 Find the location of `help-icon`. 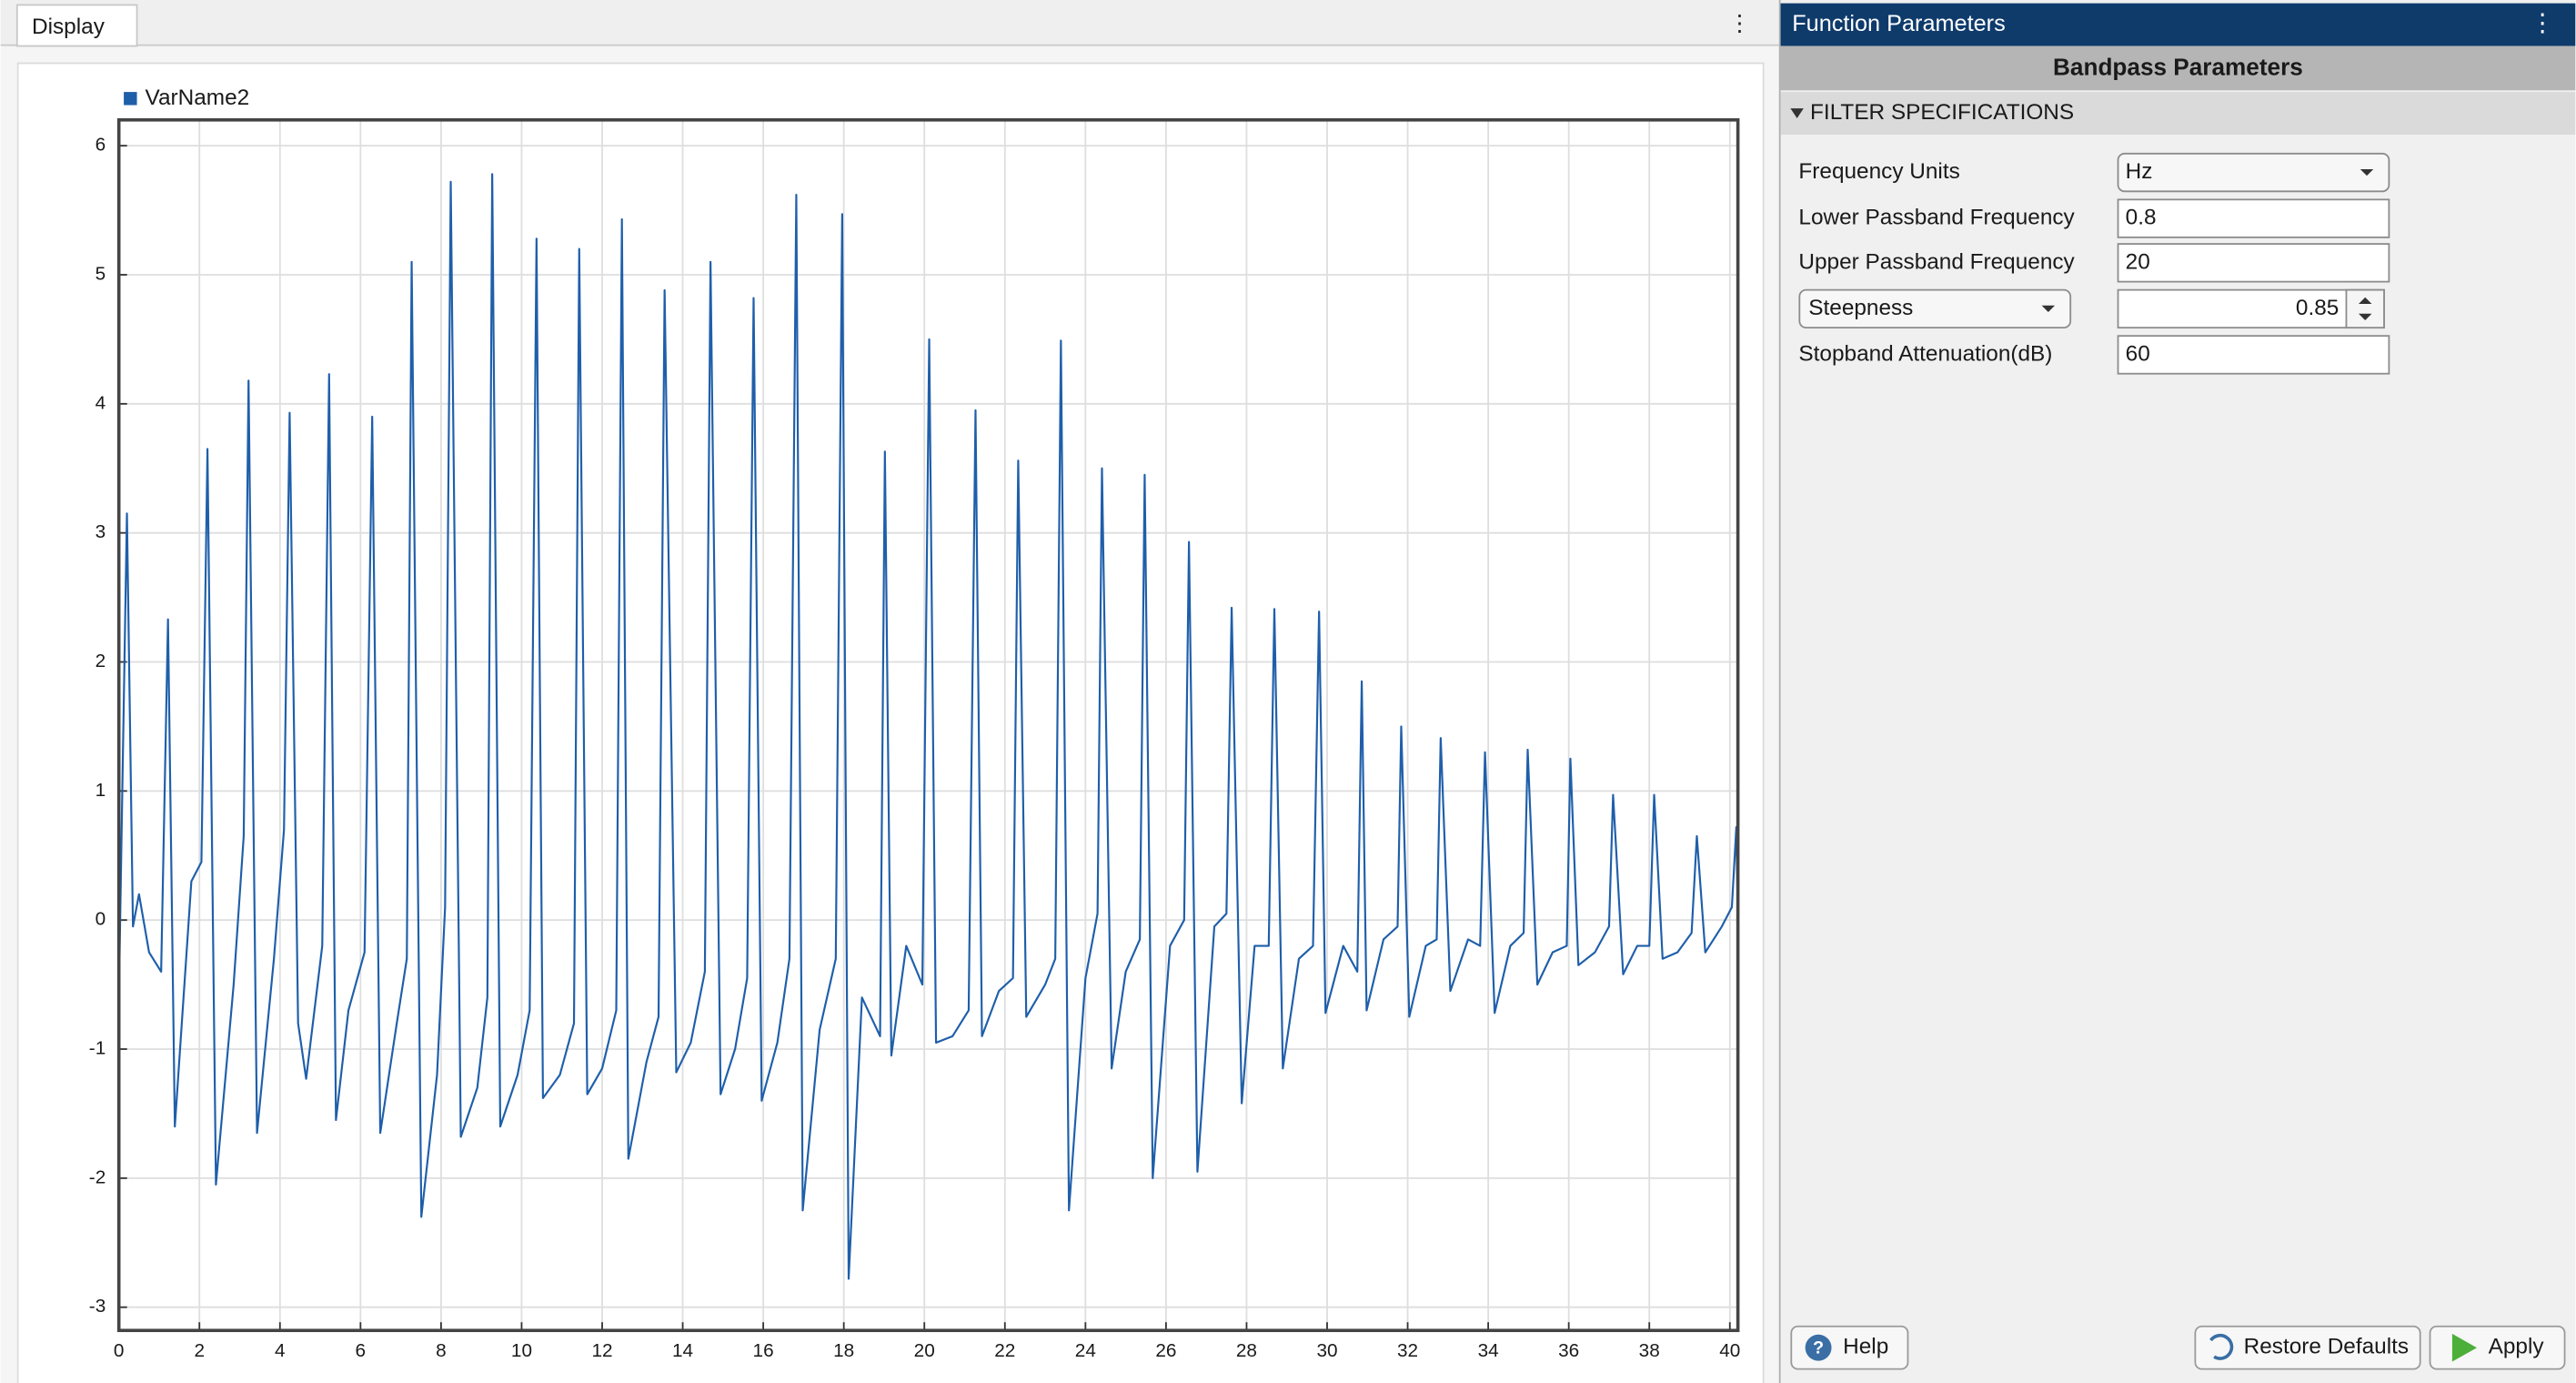

help-icon is located at coordinates (1818, 1347).